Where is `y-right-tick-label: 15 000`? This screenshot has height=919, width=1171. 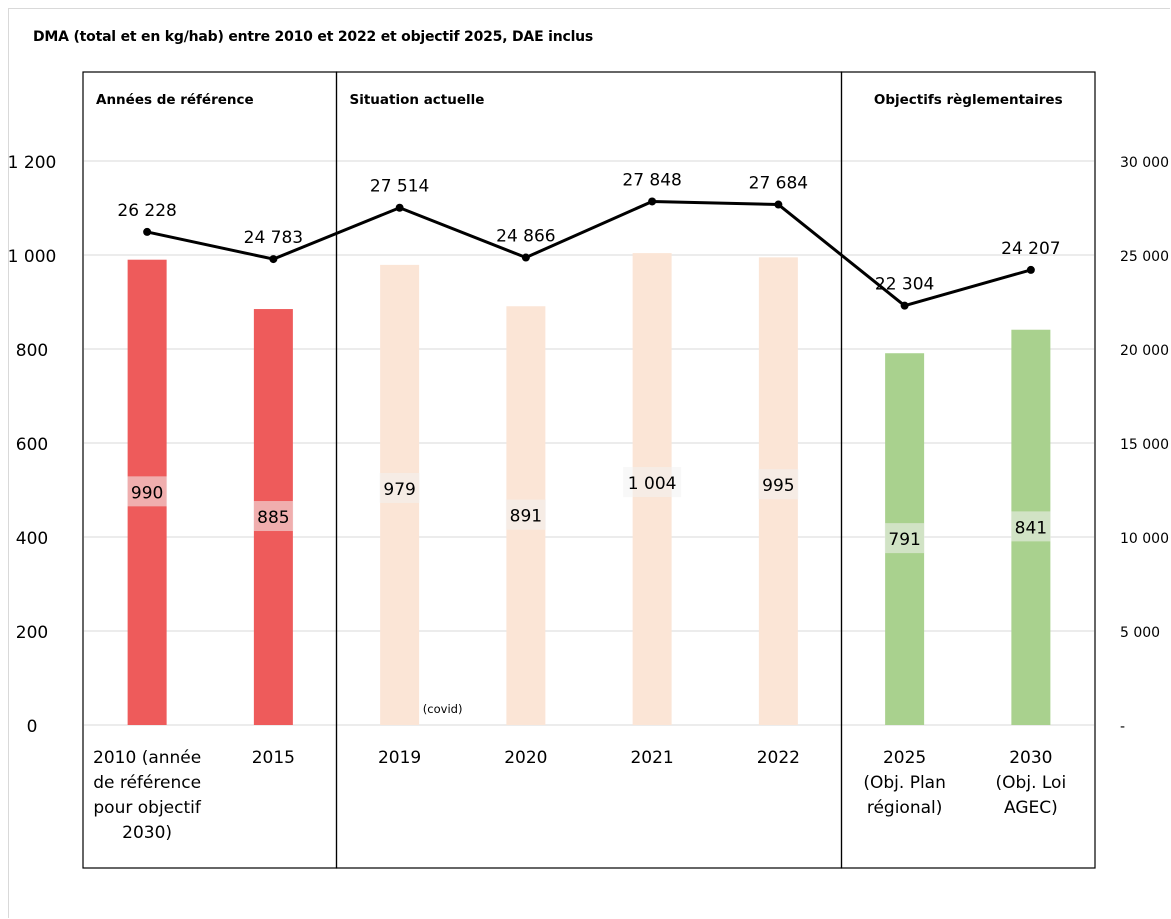
y-right-tick-label: 15 000 is located at coordinates (1144, 445).